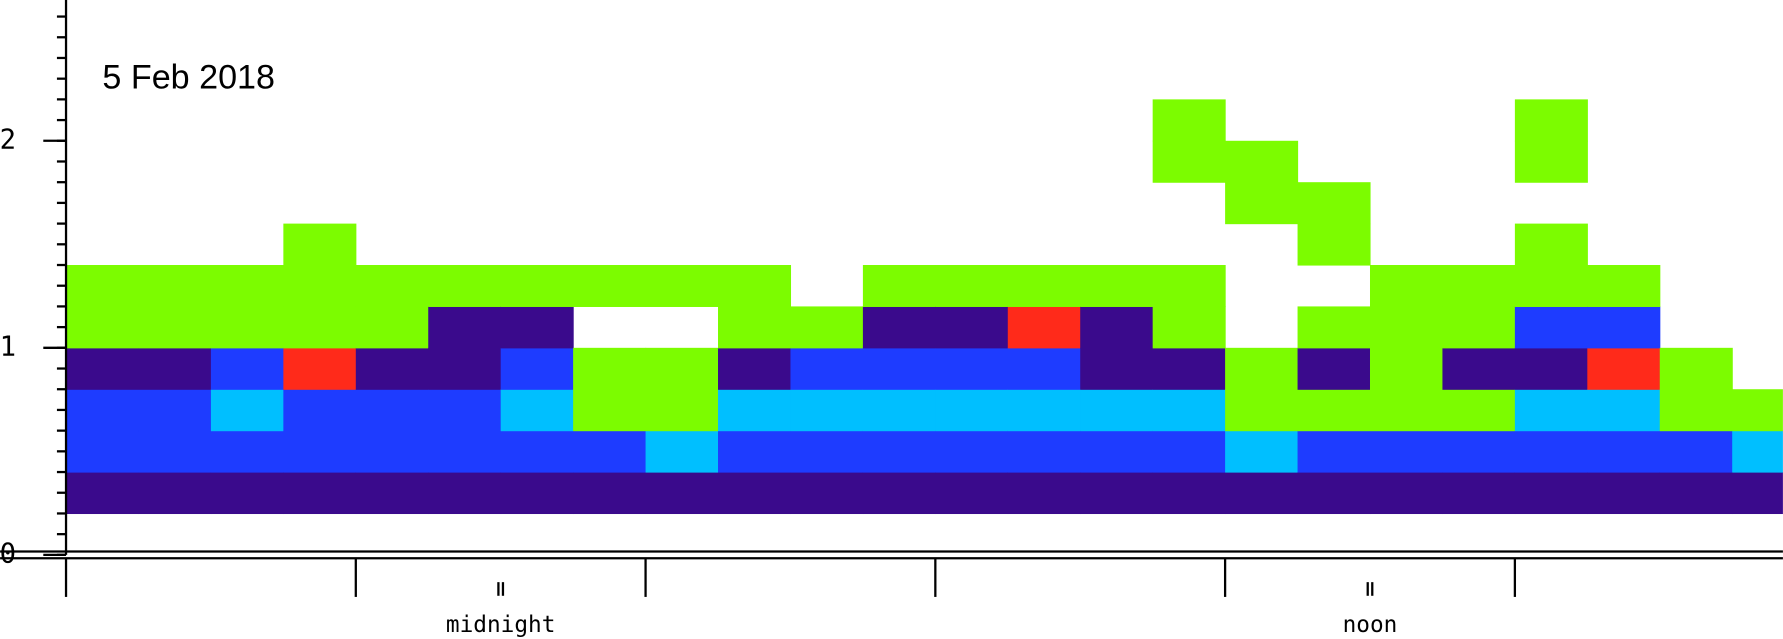 This screenshot has width=1783, height=639. What do you see at coordinates (1370, 625) in the screenshot?
I see `annotation: noon` at bounding box center [1370, 625].